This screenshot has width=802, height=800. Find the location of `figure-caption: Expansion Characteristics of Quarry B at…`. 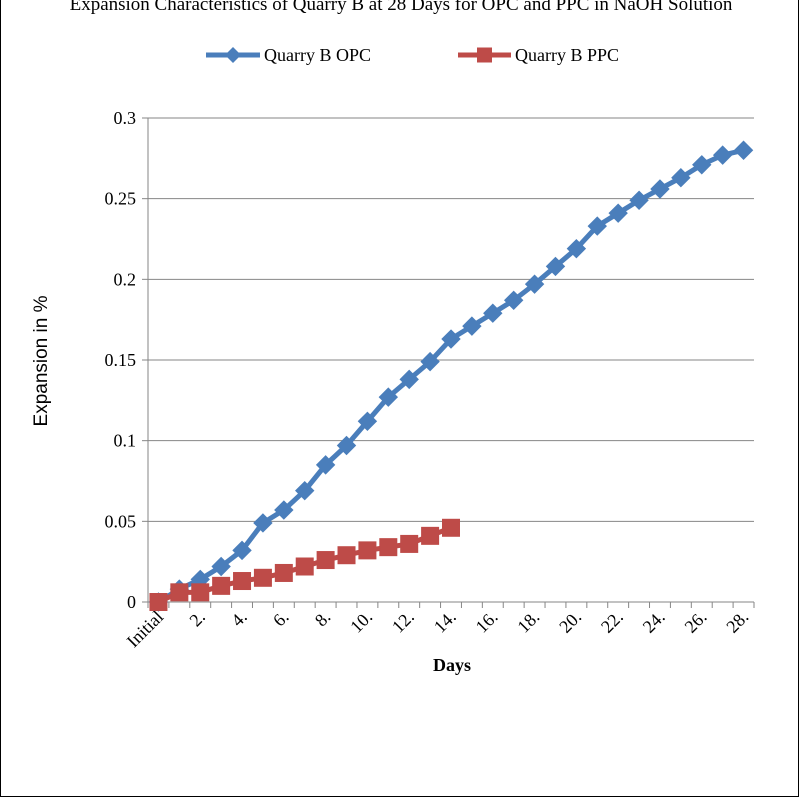

figure-caption: Expansion Characteristics of Quarry B at… is located at coordinates (401, 7).